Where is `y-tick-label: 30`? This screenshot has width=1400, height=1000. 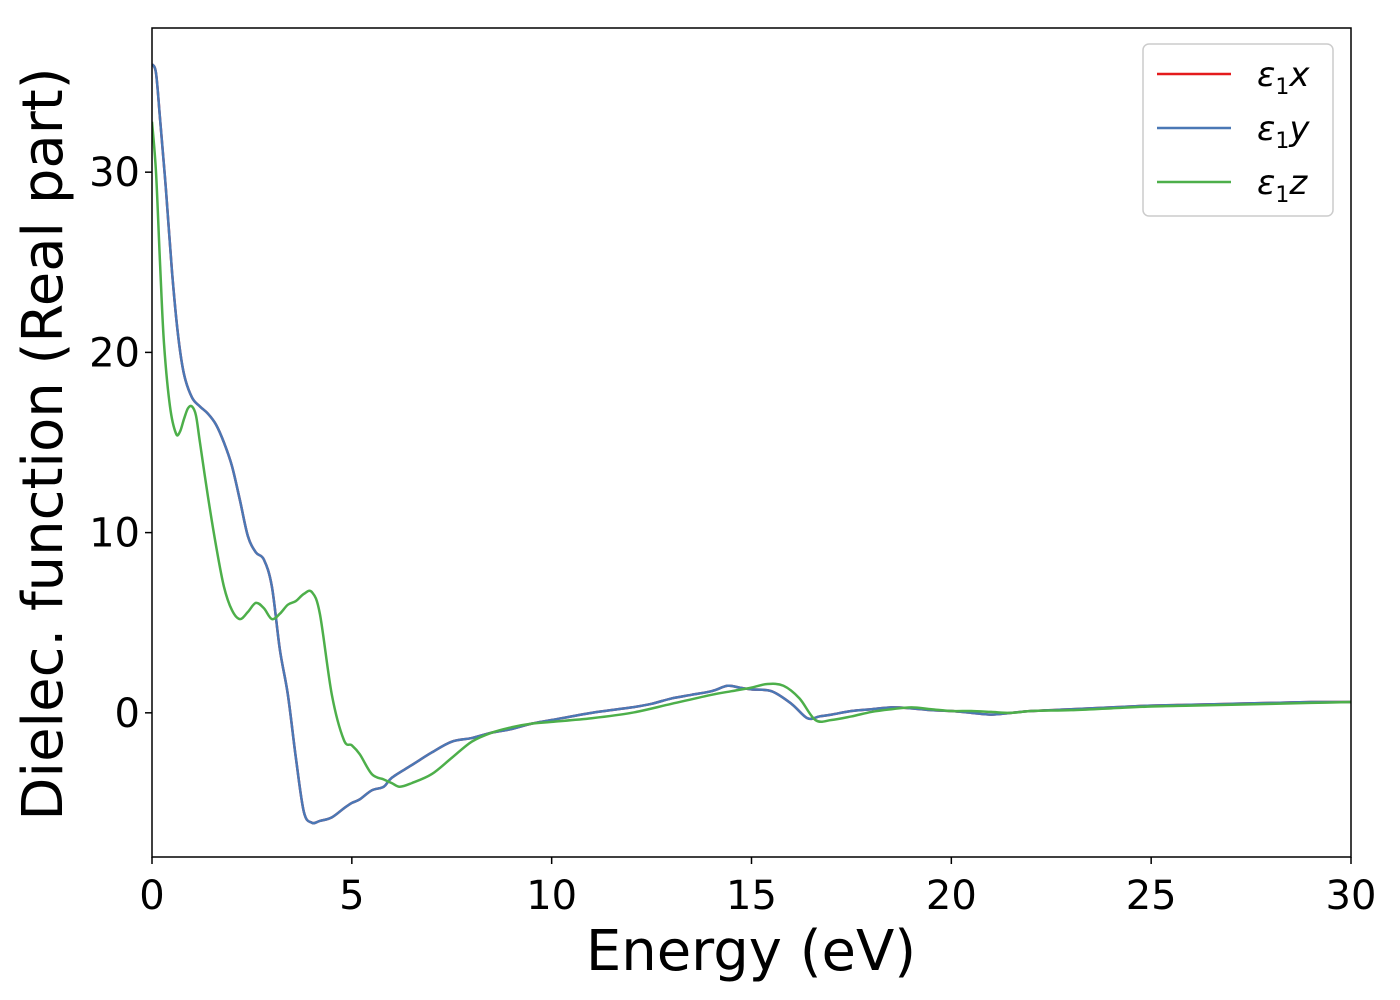 y-tick-label: 30 is located at coordinates (114, 173).